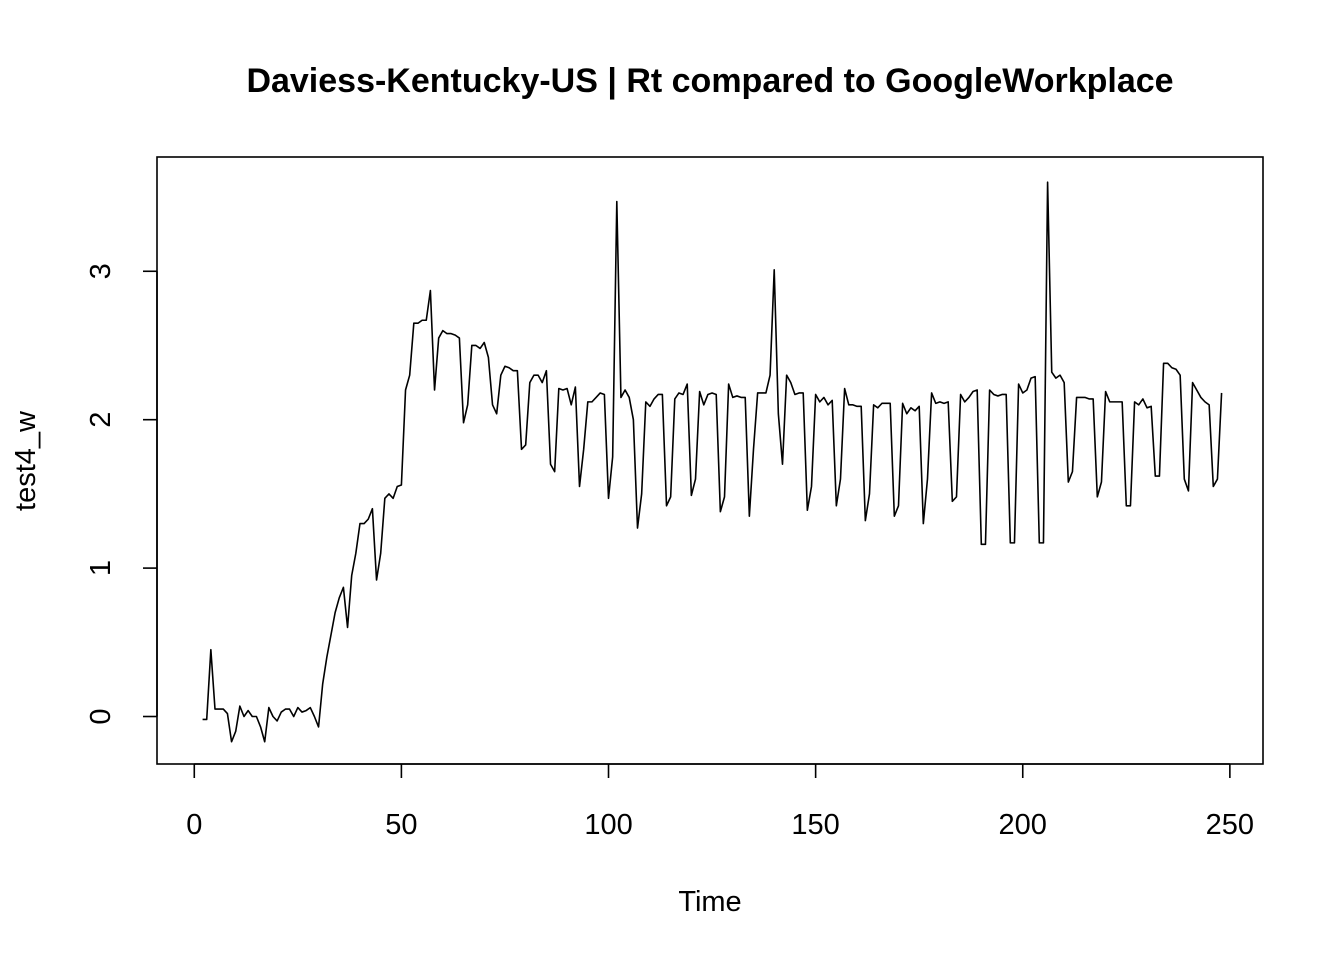 This screenshot has height=960, width=1344. I want to click on x-axis: 0 50 100 150 200 250, so click(720, 802).